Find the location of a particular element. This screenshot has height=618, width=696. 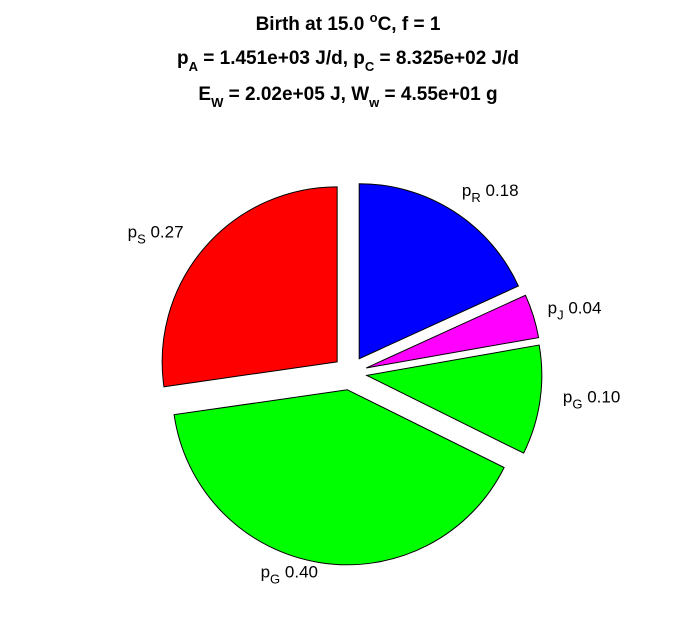

title-line-3: EW = 2.02e+05 J, Ww = 4.55e+01 g is located at coordinates (347, 97).